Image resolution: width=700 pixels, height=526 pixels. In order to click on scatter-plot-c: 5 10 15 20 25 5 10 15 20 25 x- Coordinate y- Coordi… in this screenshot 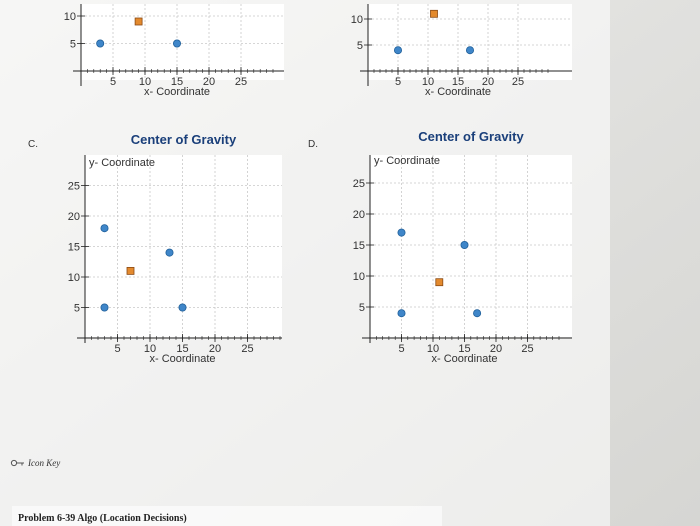, I will do `click(175, 248)`.